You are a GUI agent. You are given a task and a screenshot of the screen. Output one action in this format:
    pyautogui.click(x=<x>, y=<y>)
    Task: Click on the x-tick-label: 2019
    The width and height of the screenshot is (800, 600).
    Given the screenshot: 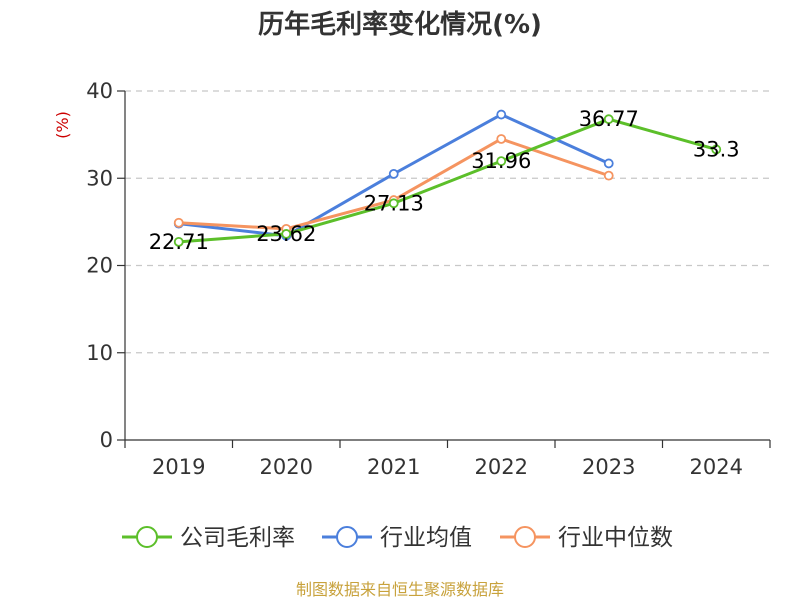 What is the action you would take?
    pyautogui.click(x=178, y=467)
    